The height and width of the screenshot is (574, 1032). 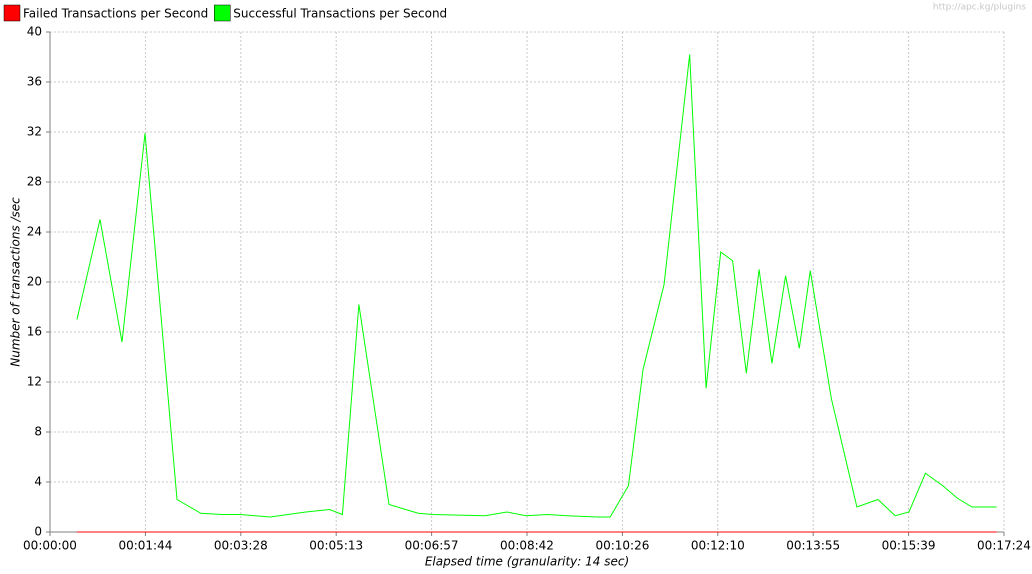 What do you see at coordinates (38, 482) in the screenshot?
I see `y-tick-label: 4` at bounding box center [38, 482].